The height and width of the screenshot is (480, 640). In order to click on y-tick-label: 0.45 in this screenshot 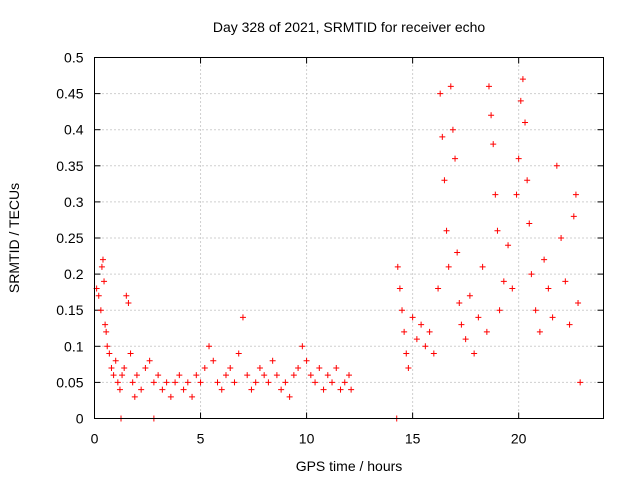, I will do `click(69, 94)`.